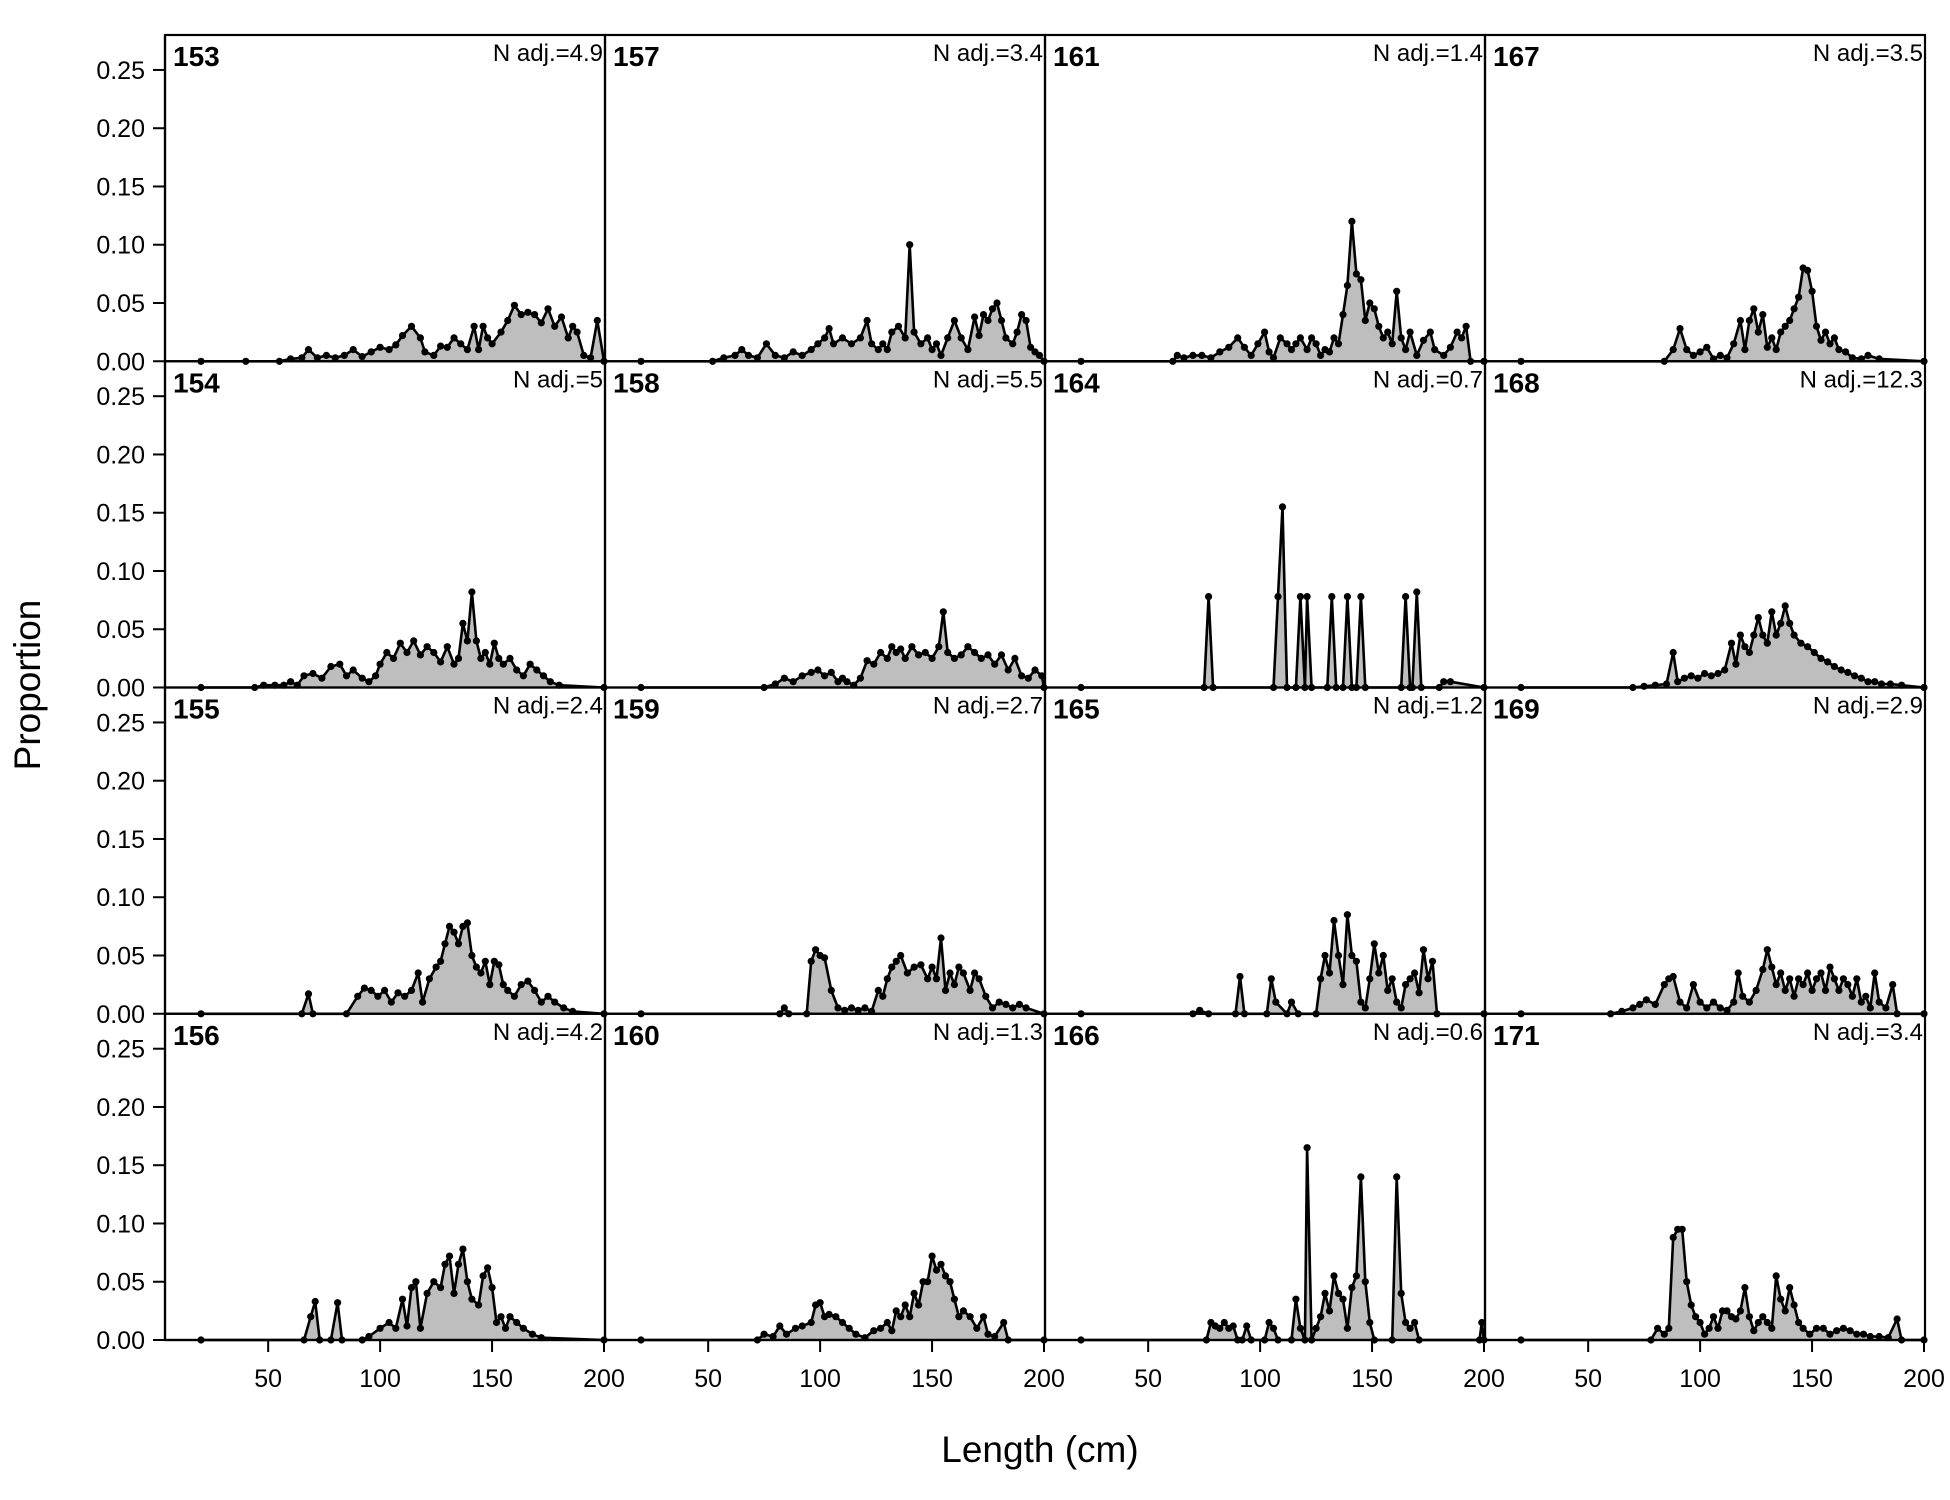 This screenshot has height=1500, width=1950. What do you see at coordinates (1372, 1379) in the screenshot?
I see `x-tick-label: 150` at bounding box center [1372, 1379].